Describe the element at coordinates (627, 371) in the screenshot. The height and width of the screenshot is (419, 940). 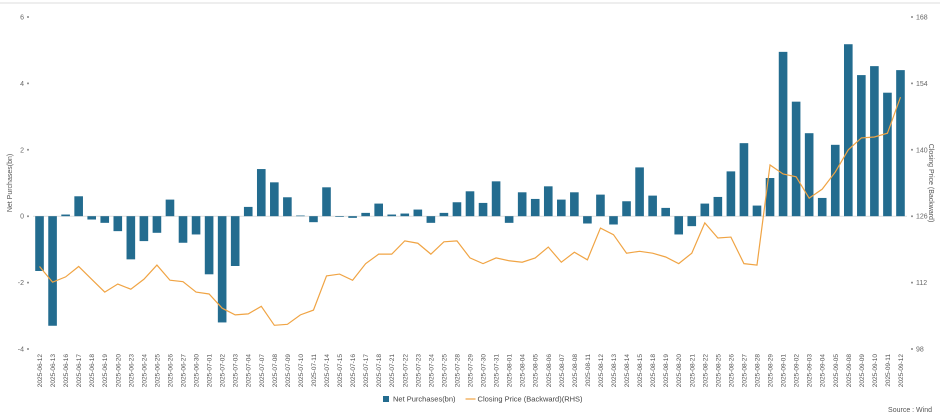
I see `x-tick-label: 2025-08-14` at that location.